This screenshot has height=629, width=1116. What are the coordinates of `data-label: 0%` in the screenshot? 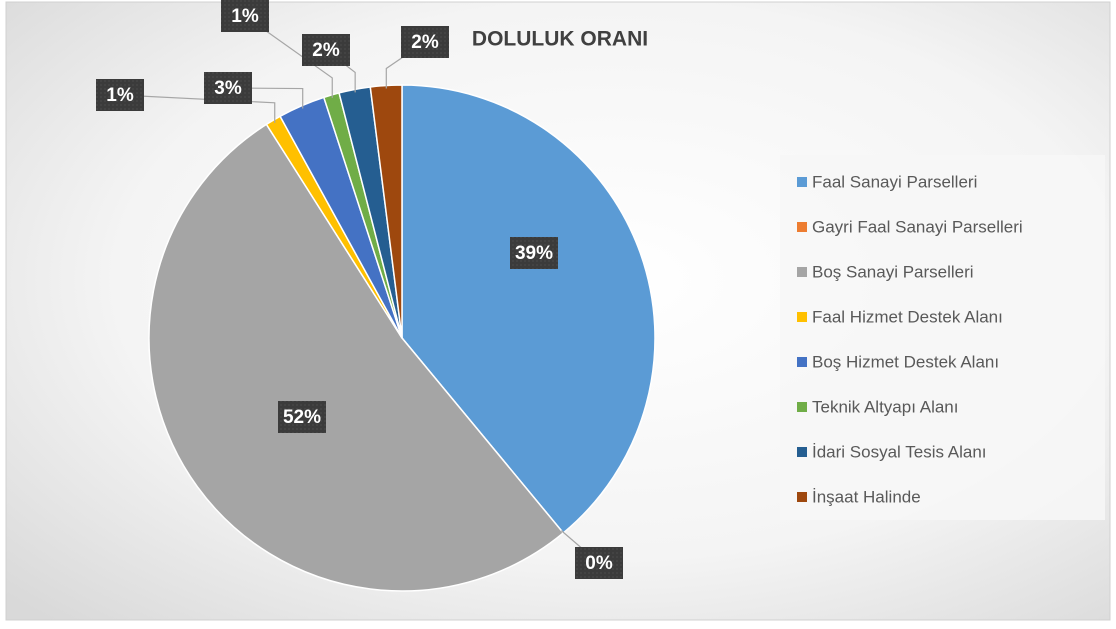 It's located at (599, 563).